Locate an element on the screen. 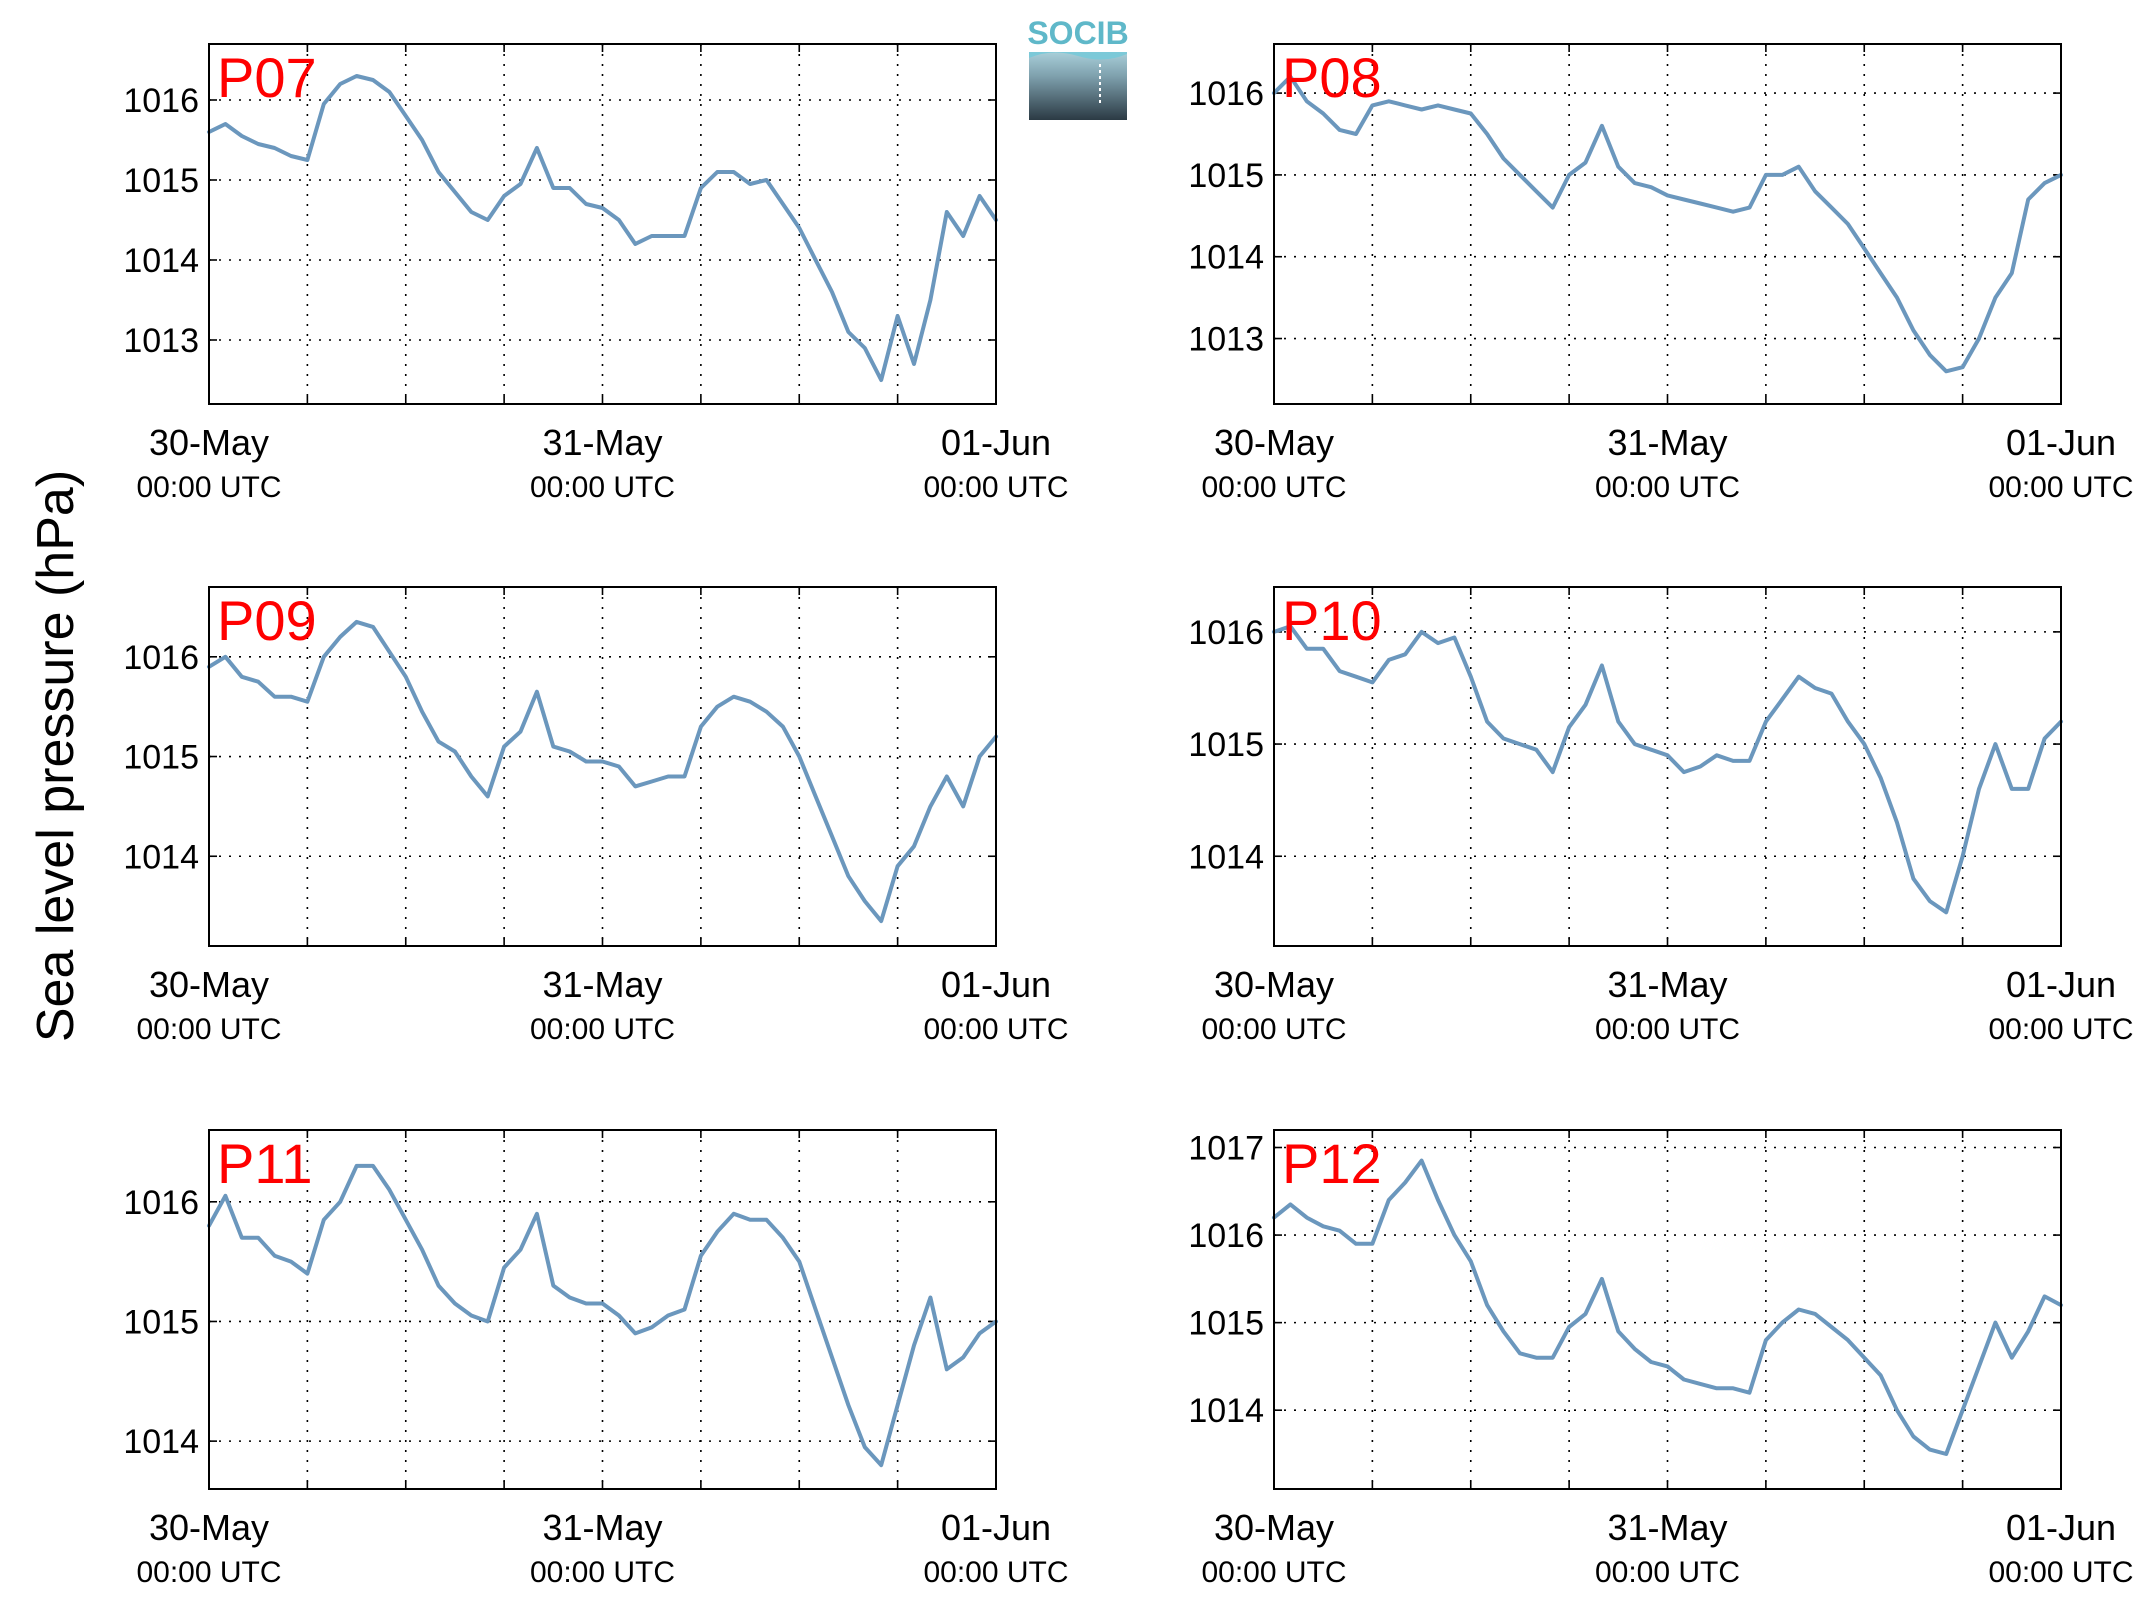 The height and width of the screenshot is (1608, 2138). panel-label: P12 is located at coordinates (1332, 1163).